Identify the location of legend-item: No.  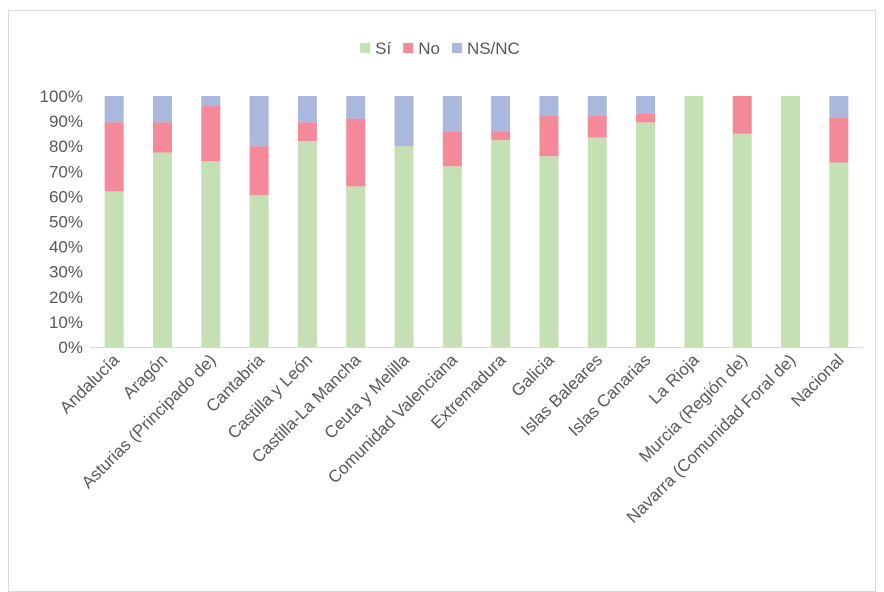
(421, 48).